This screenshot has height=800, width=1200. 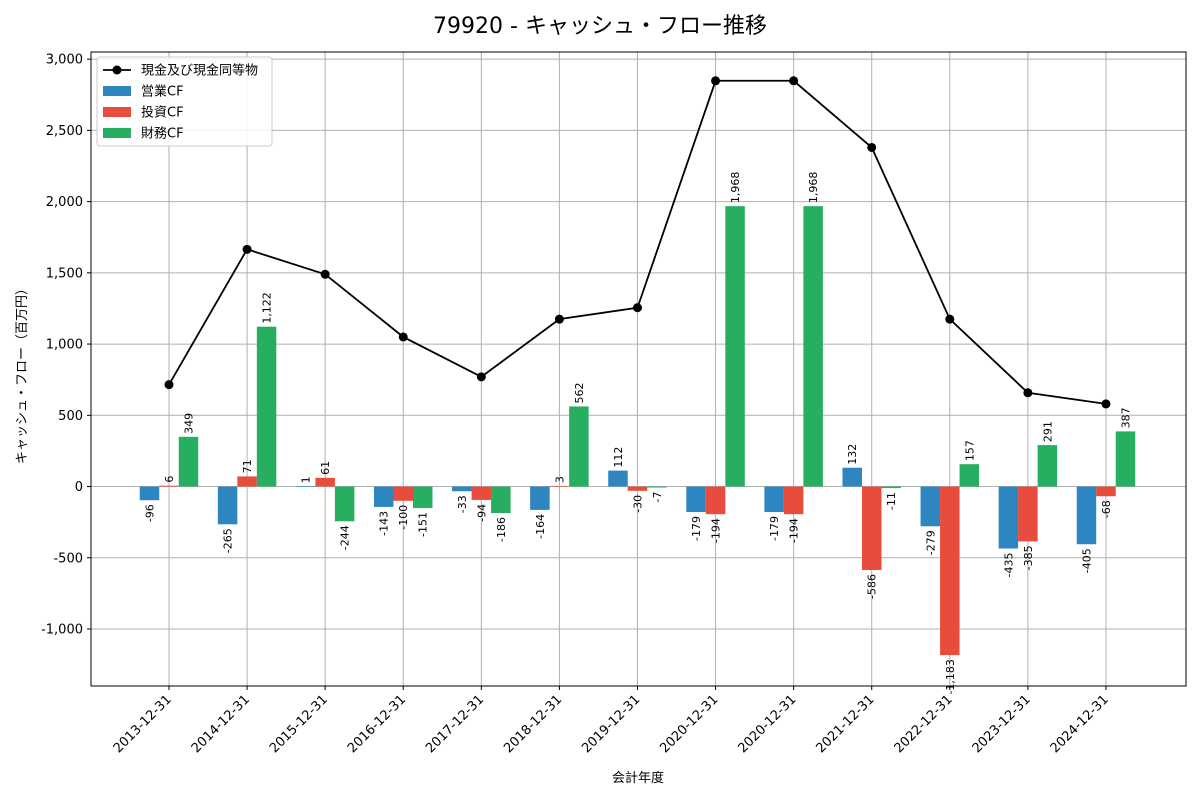 What do you see at coordinates (150, 513) in the screenshot?
I see `bar-value-label: -96` at bounding box center [150, 513].